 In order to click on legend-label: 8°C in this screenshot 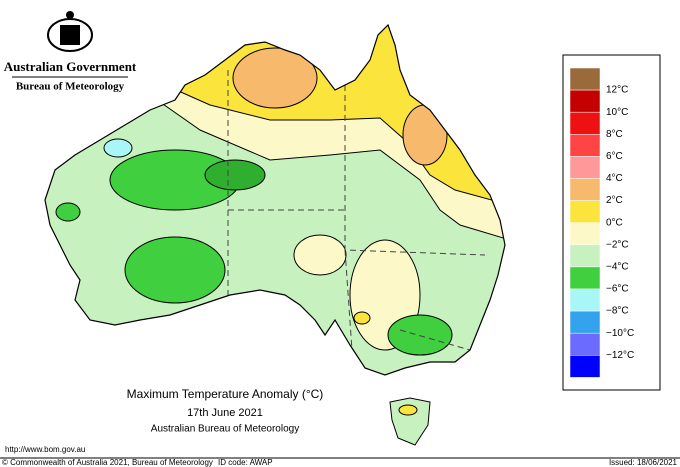, I will do `click(614, 134)`.